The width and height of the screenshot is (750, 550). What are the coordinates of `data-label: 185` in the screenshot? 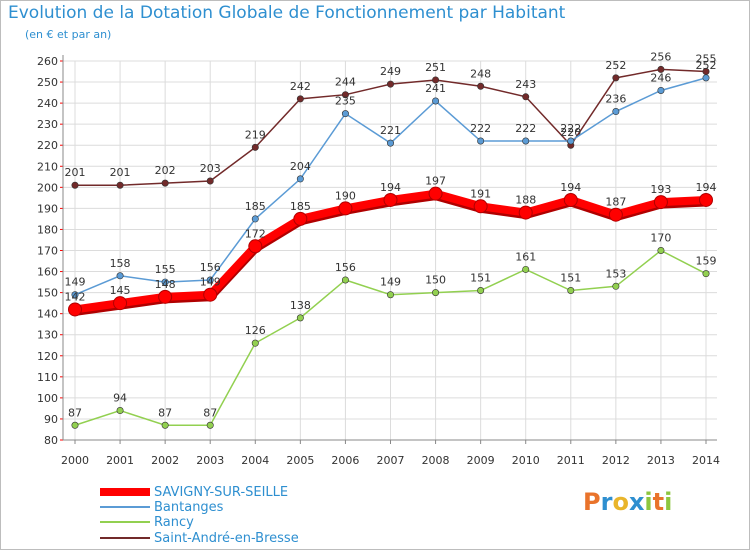 It's located at (300, 206).